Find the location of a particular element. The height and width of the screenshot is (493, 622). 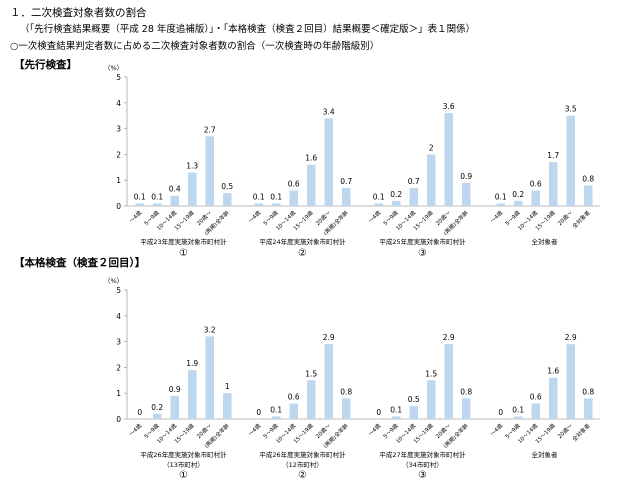

data-label: 0 is located at coordinates (500, 412).